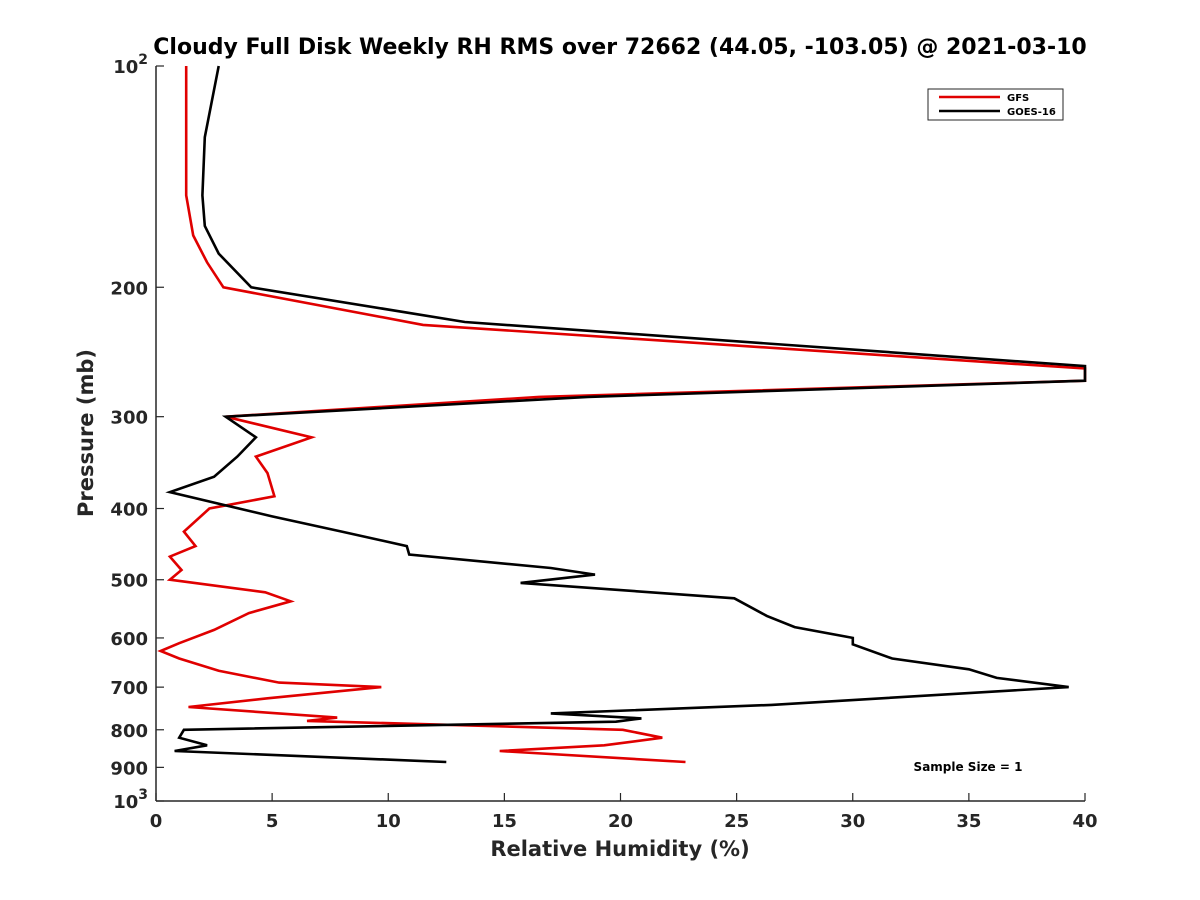  What do you see at coordinates (968, 821) in the screenshot?
I see `x-tick-label: 35` at bounding box center [968, 821].